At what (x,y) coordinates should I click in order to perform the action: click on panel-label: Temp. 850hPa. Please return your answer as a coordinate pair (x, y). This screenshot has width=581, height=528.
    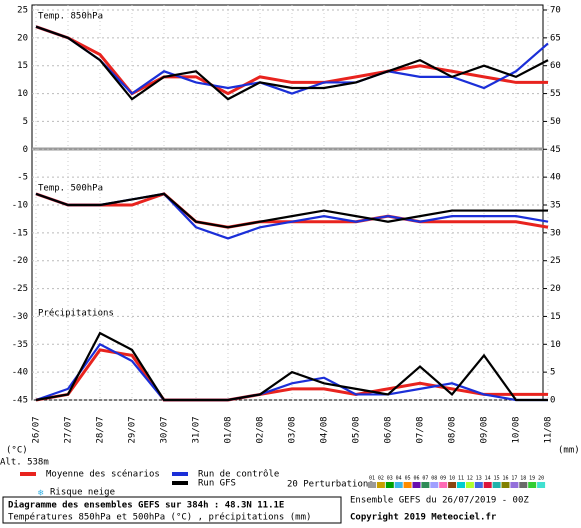
    Looking at the image, I should click on (70, 17).